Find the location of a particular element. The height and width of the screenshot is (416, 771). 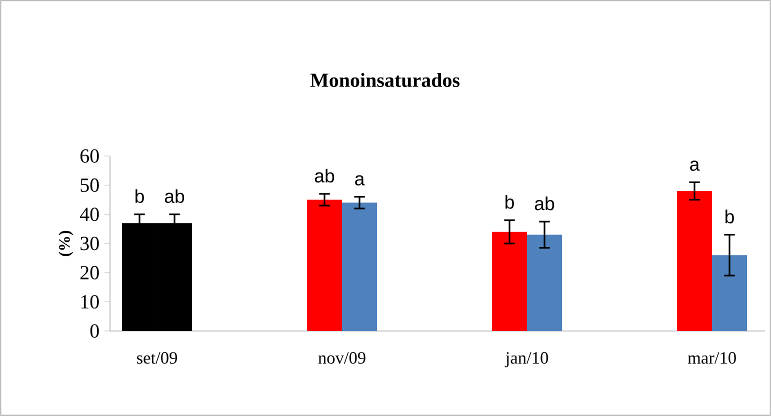

x-tick-label: nov/09 is located at coordinates (342, 358).